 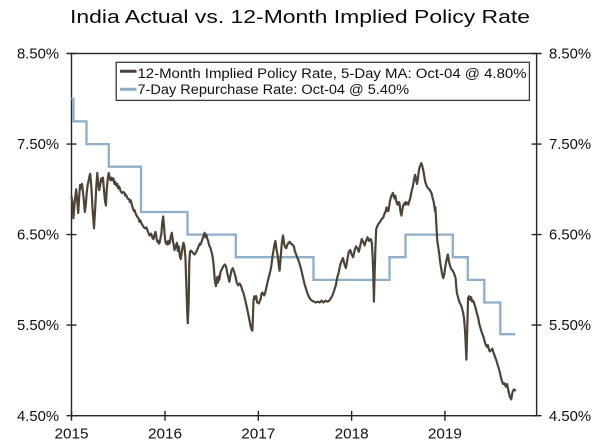 What do you see at coordinates (274, 90) in the screenshot?
I see `svg-text:7-Day Repurchase Rate: Oct-04: 7-Day Repurchase Rate: Oct-04 @ 5.40%` at bounding box center [274, 90].